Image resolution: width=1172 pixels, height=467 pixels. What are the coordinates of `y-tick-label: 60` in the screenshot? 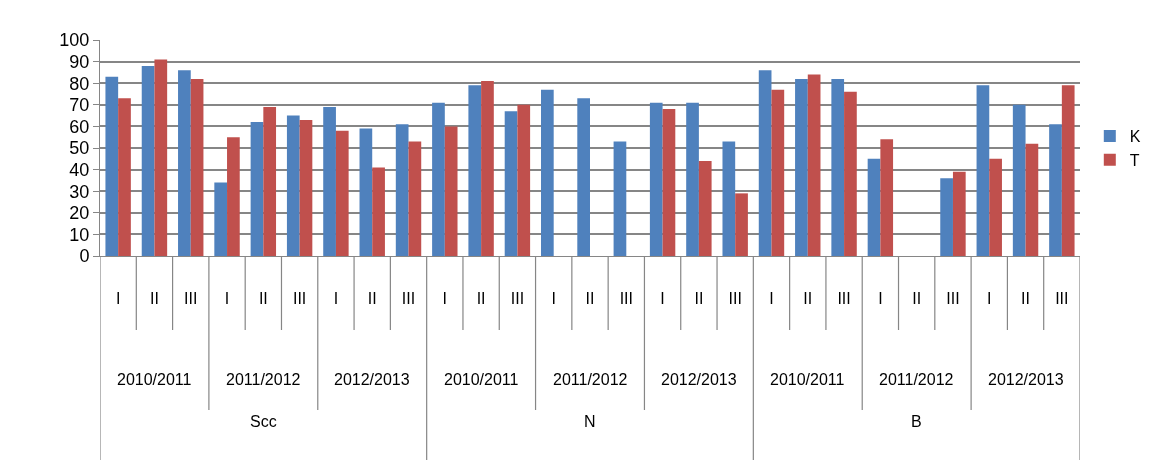 It's located at (79, 126).